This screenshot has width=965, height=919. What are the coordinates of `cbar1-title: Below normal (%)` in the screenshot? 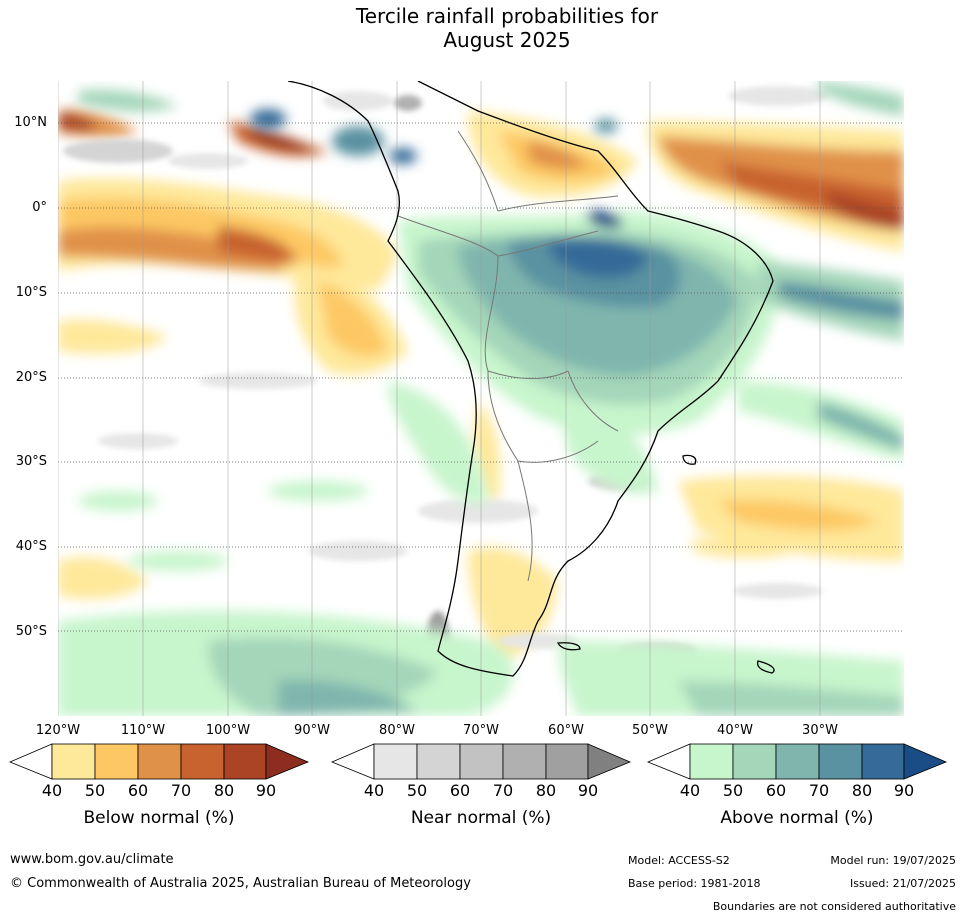 It's located at (159, 818).